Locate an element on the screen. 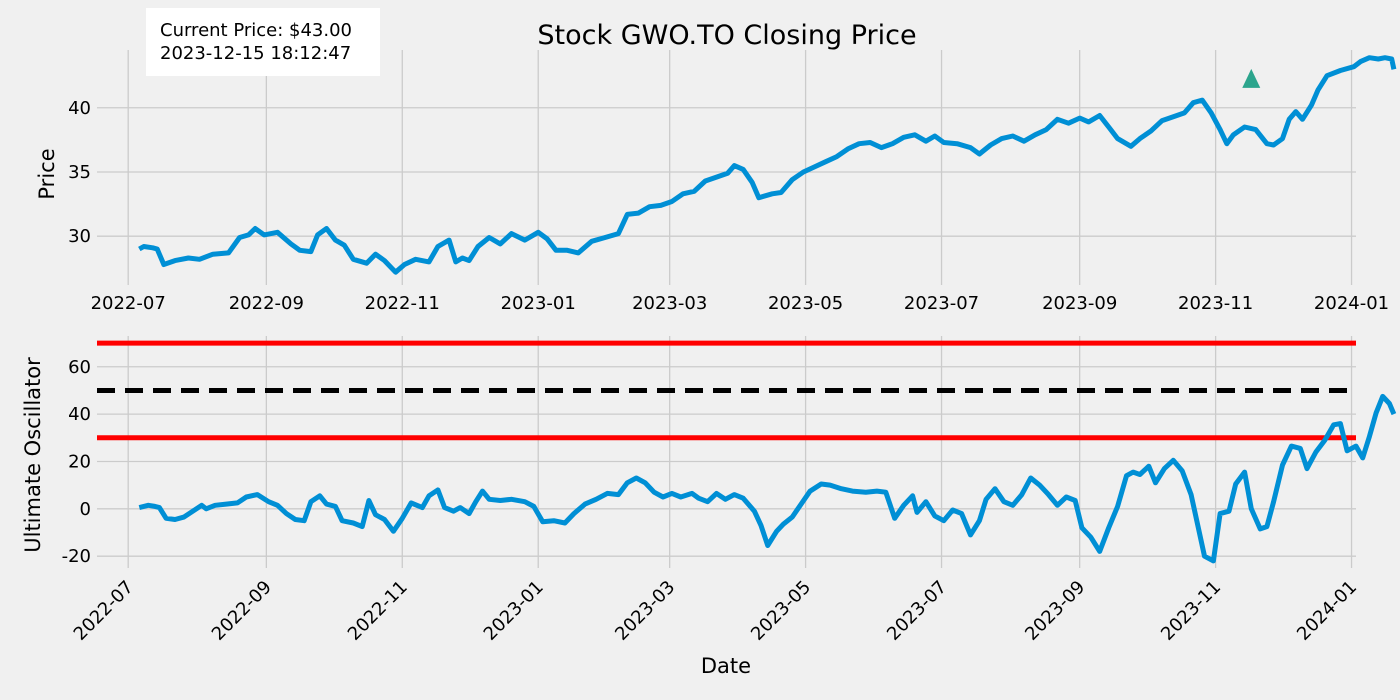 Image resolution: width=1400 pixels, height=700 pixels. price-x-tick-label: 2023-09 is located at coordinates (1079, 303).